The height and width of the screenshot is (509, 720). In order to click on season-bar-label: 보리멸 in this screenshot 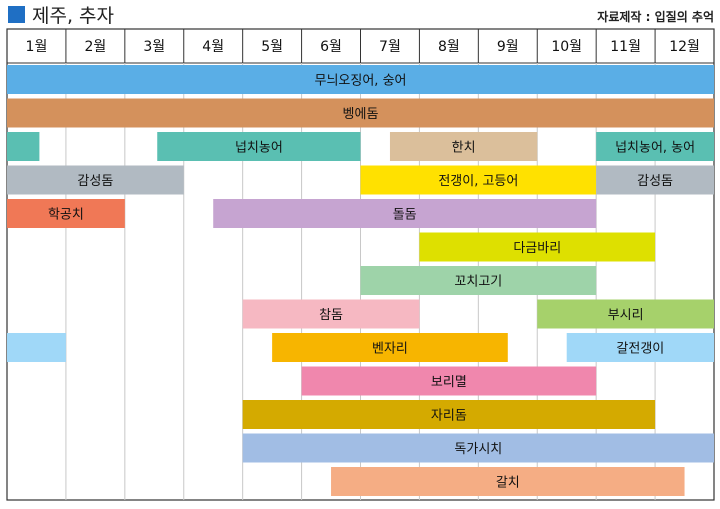, I will do `click(449, 382)`.